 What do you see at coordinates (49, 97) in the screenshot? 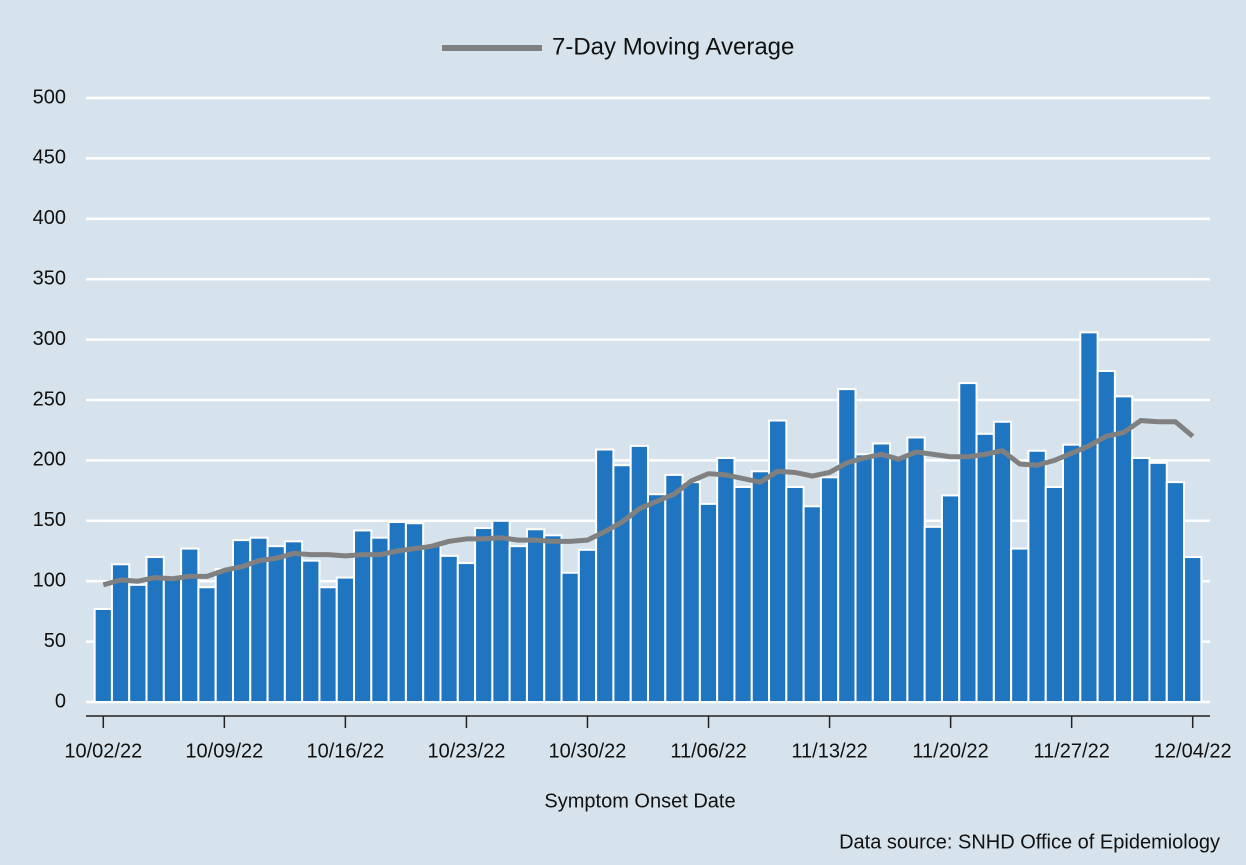
I see `y-tick-label: 500` at bounding box center [49, 97].